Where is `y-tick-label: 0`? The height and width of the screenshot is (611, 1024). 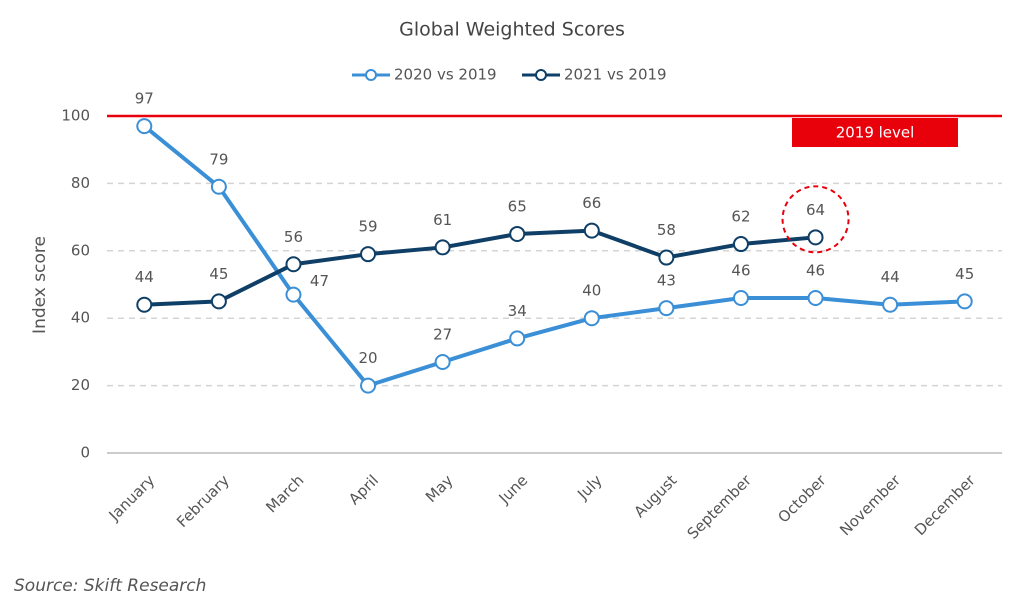
y-tick-label: 0 is located at coordinates (85, 453).